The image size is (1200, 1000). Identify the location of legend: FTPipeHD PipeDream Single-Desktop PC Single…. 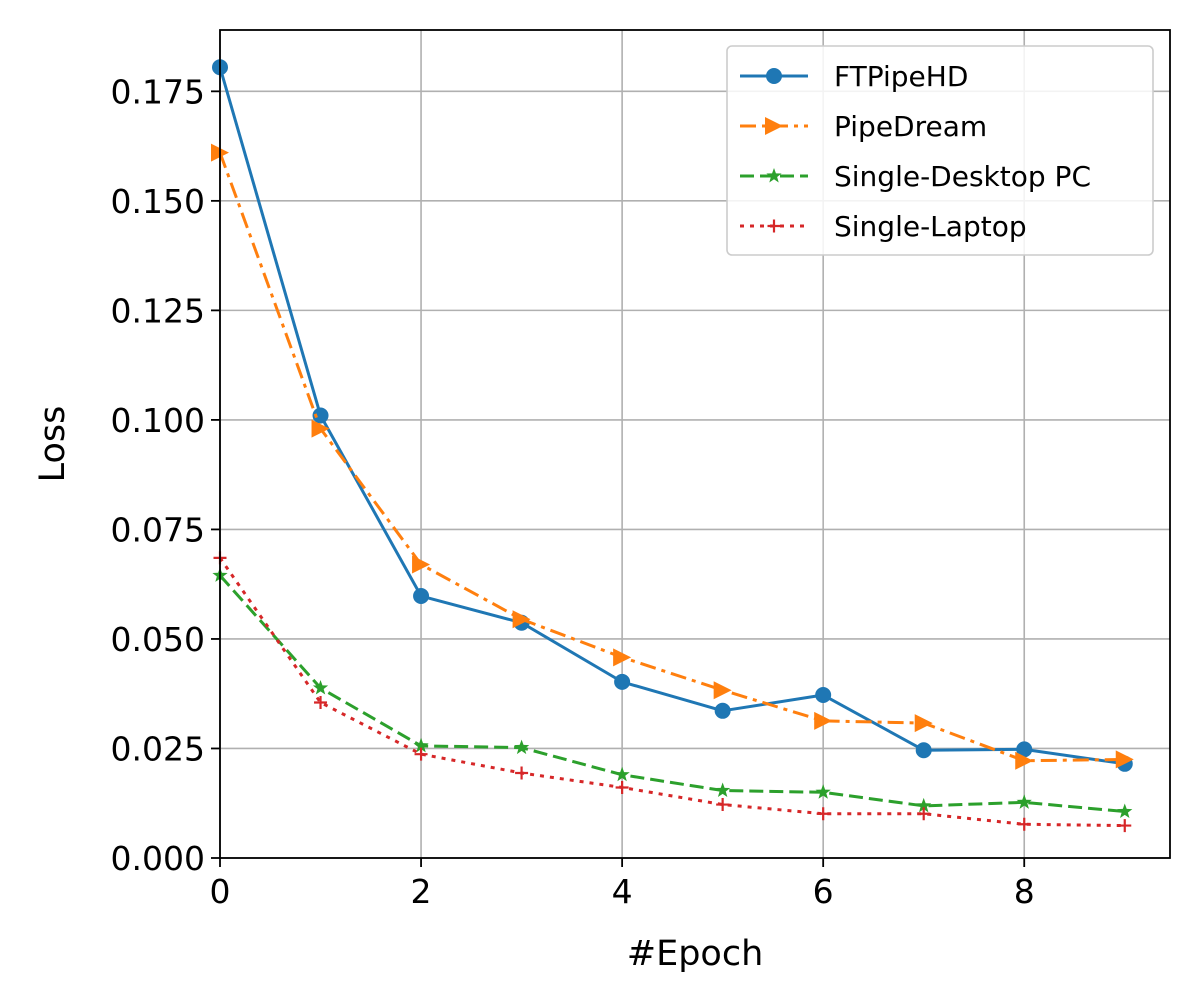
(940, 150).